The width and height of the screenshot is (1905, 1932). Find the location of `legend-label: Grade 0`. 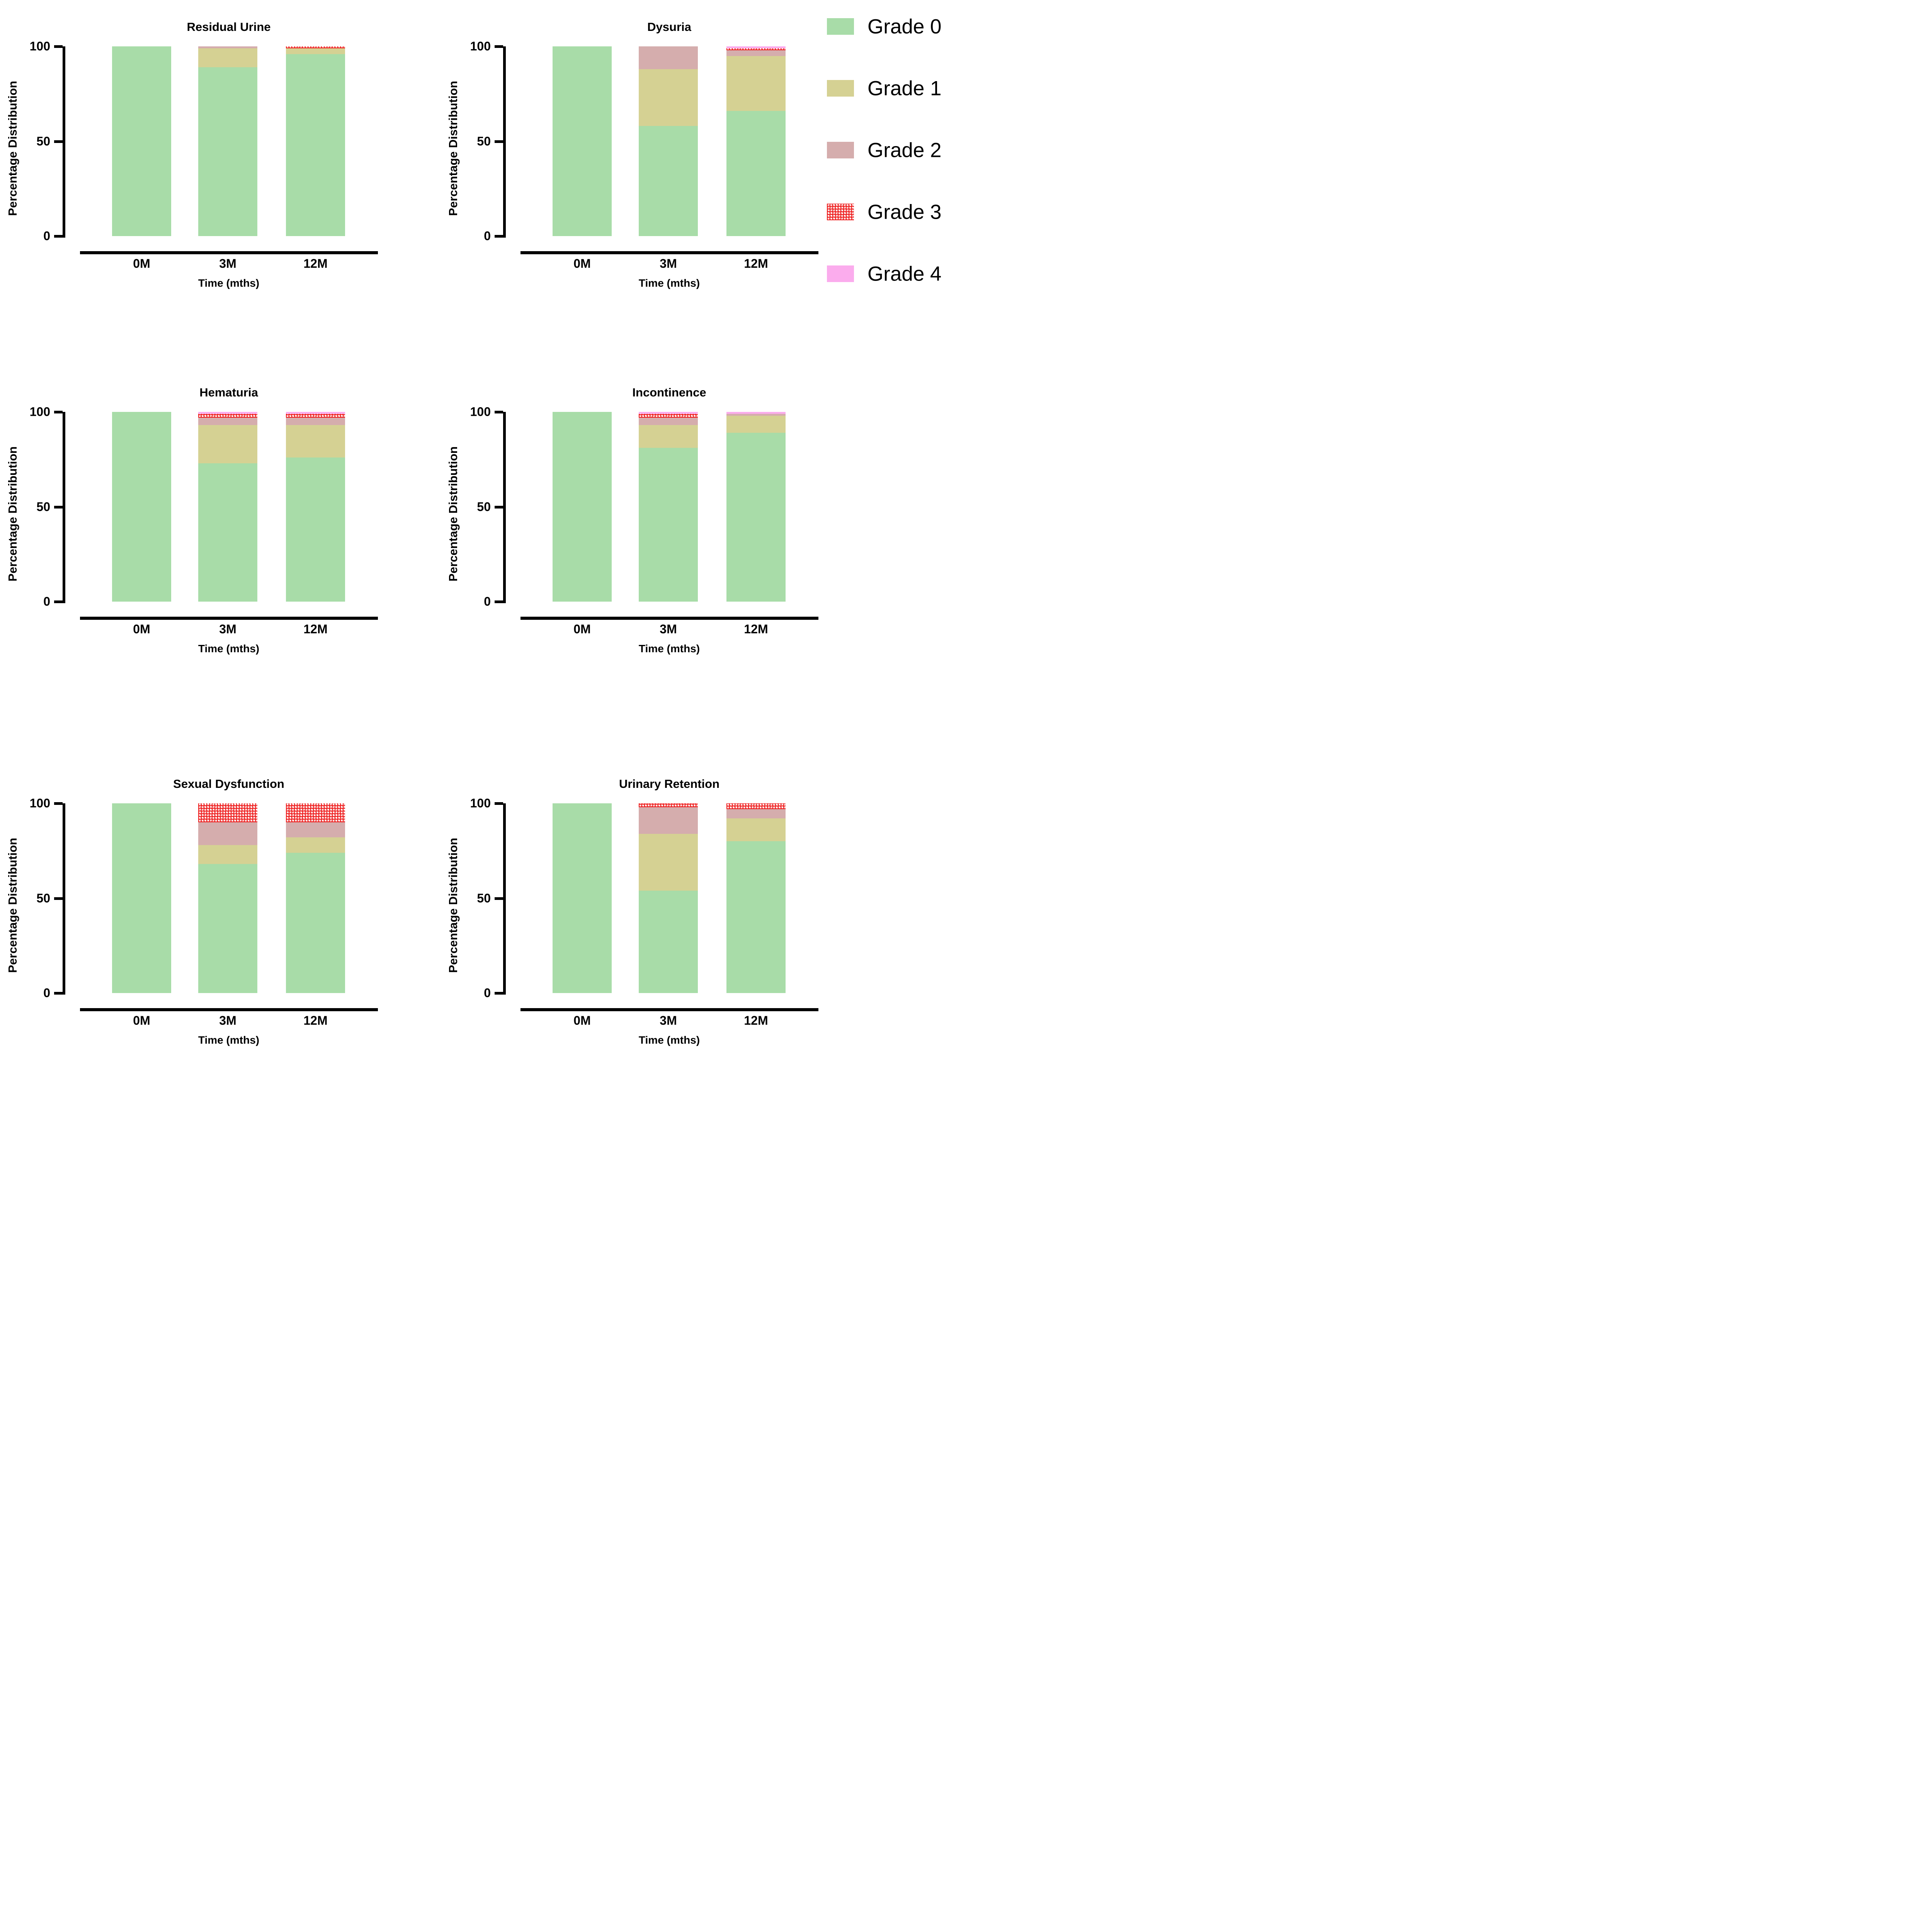

legend-label: Grade 0 is located at coordinates (904, 27).